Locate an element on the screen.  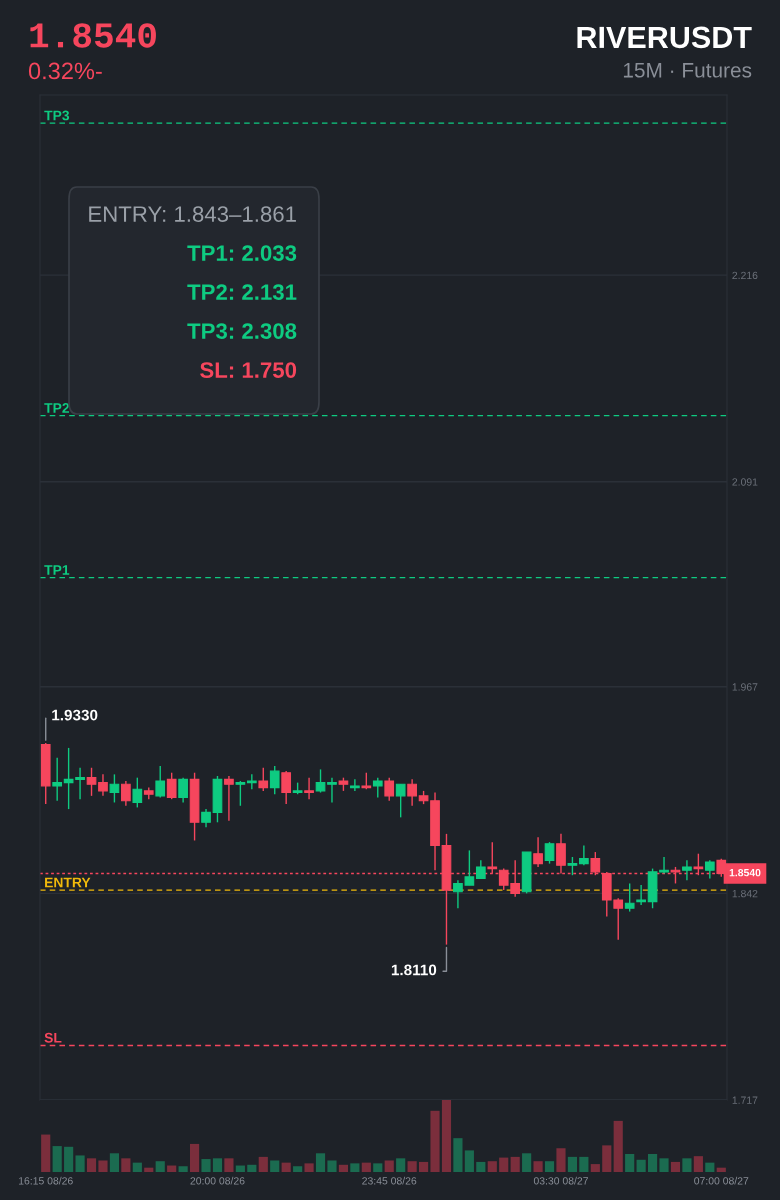
ref-line-label: TP1 is located at coordinates (57, 570).